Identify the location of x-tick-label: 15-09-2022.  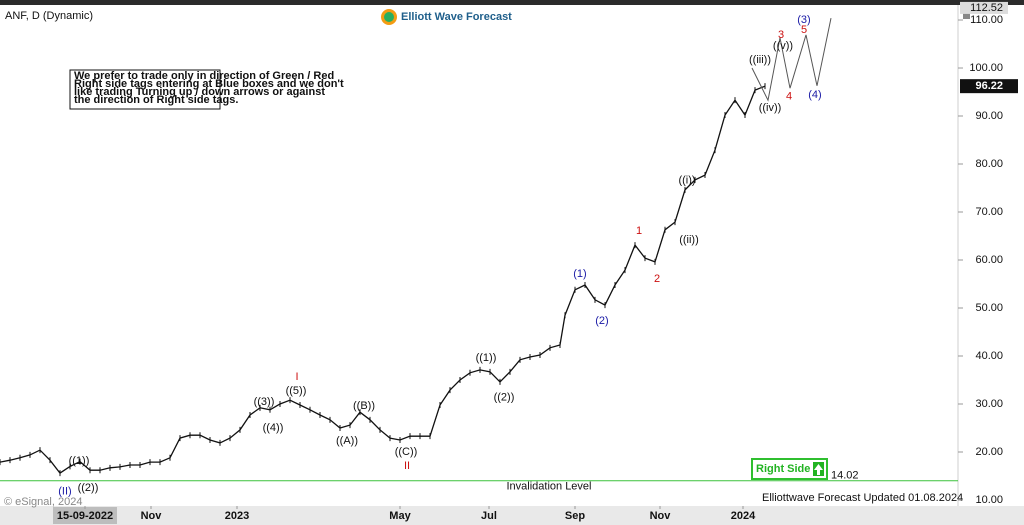
(85, 516).